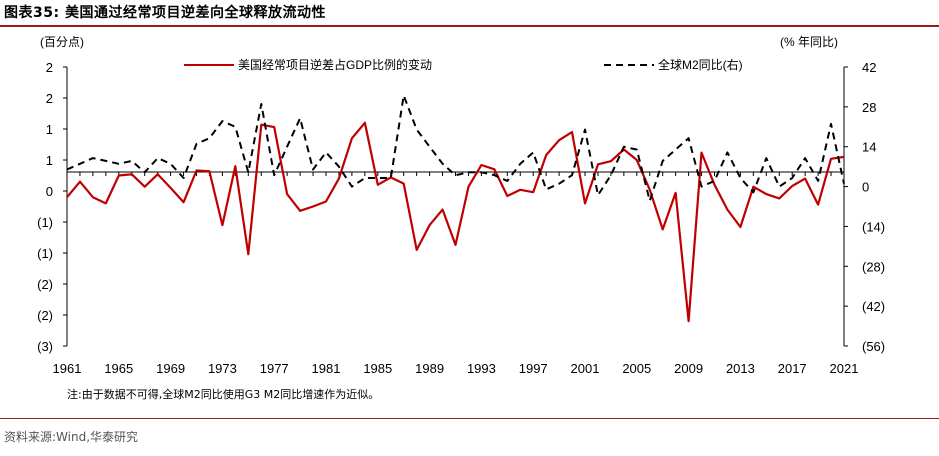 The height and width of the screenshot is (456, 939). I want to click on page-title: 图表35: 美国通过经常项目逆差向全球释放流动性, so click(165, 13).